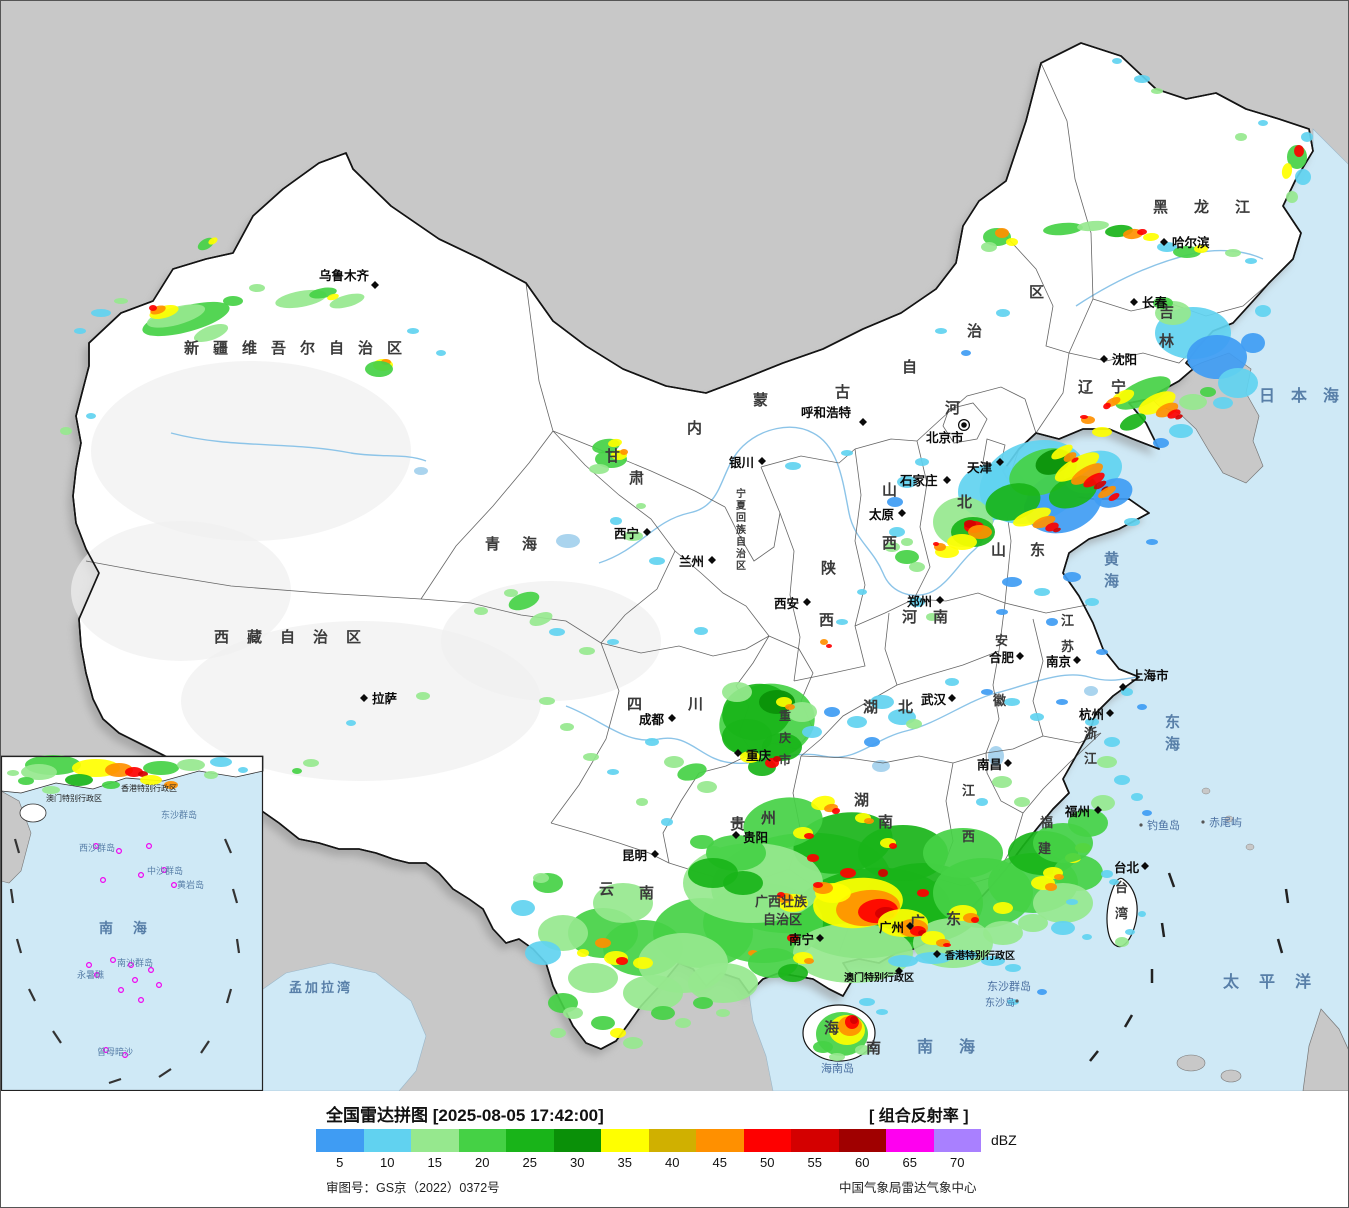  I want to click on lake, so click(421, 471).